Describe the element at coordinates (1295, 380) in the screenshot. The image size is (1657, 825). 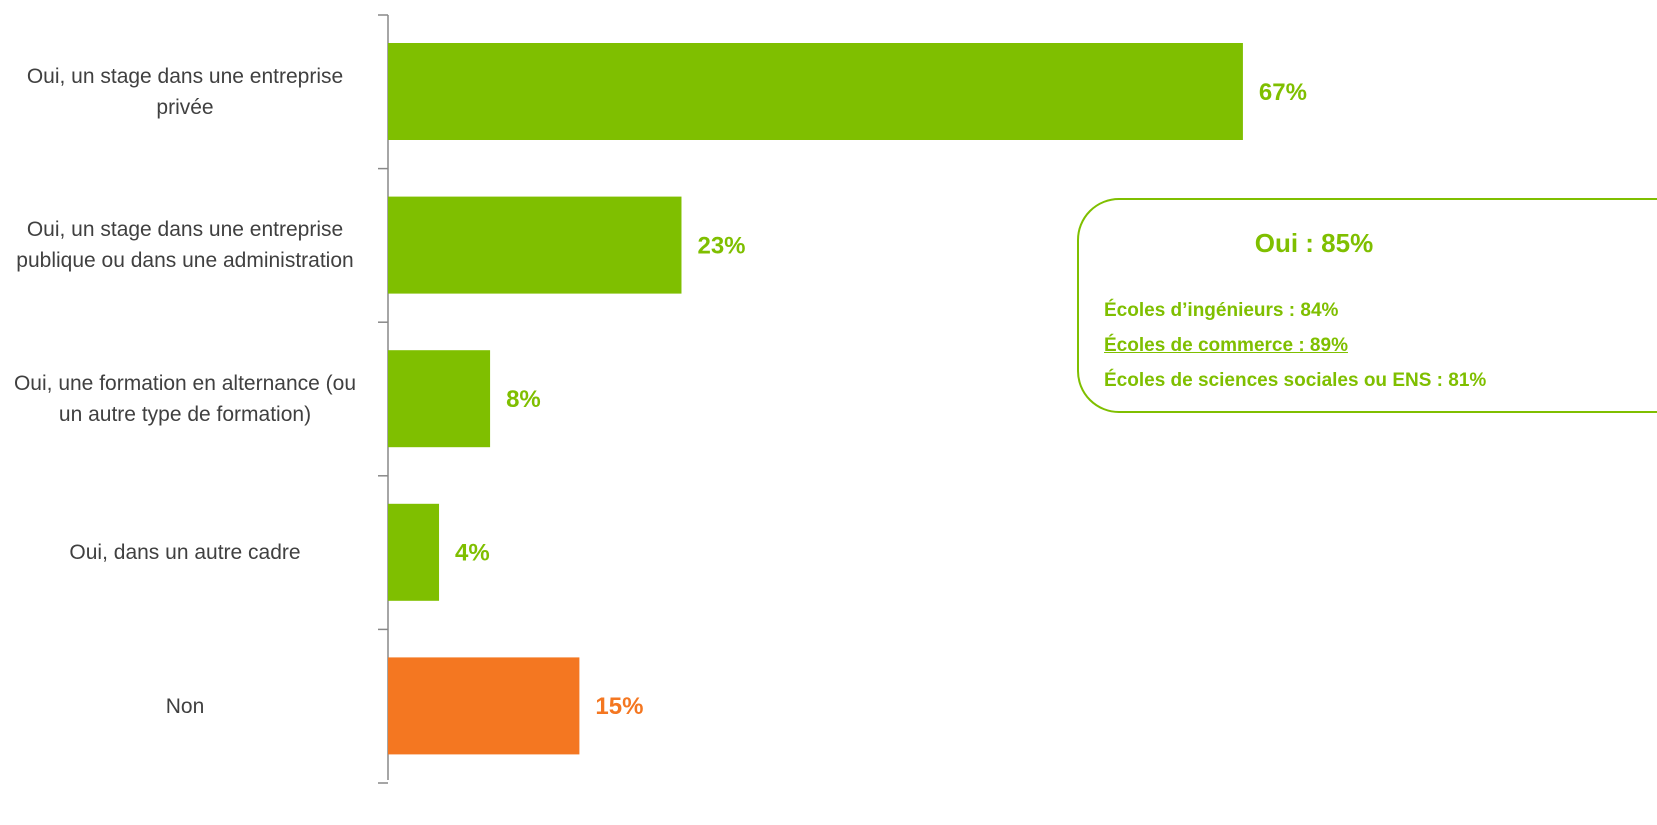
I see `annotation-line: Écoles de sciences sociales ou ENS : 81%` at that location.